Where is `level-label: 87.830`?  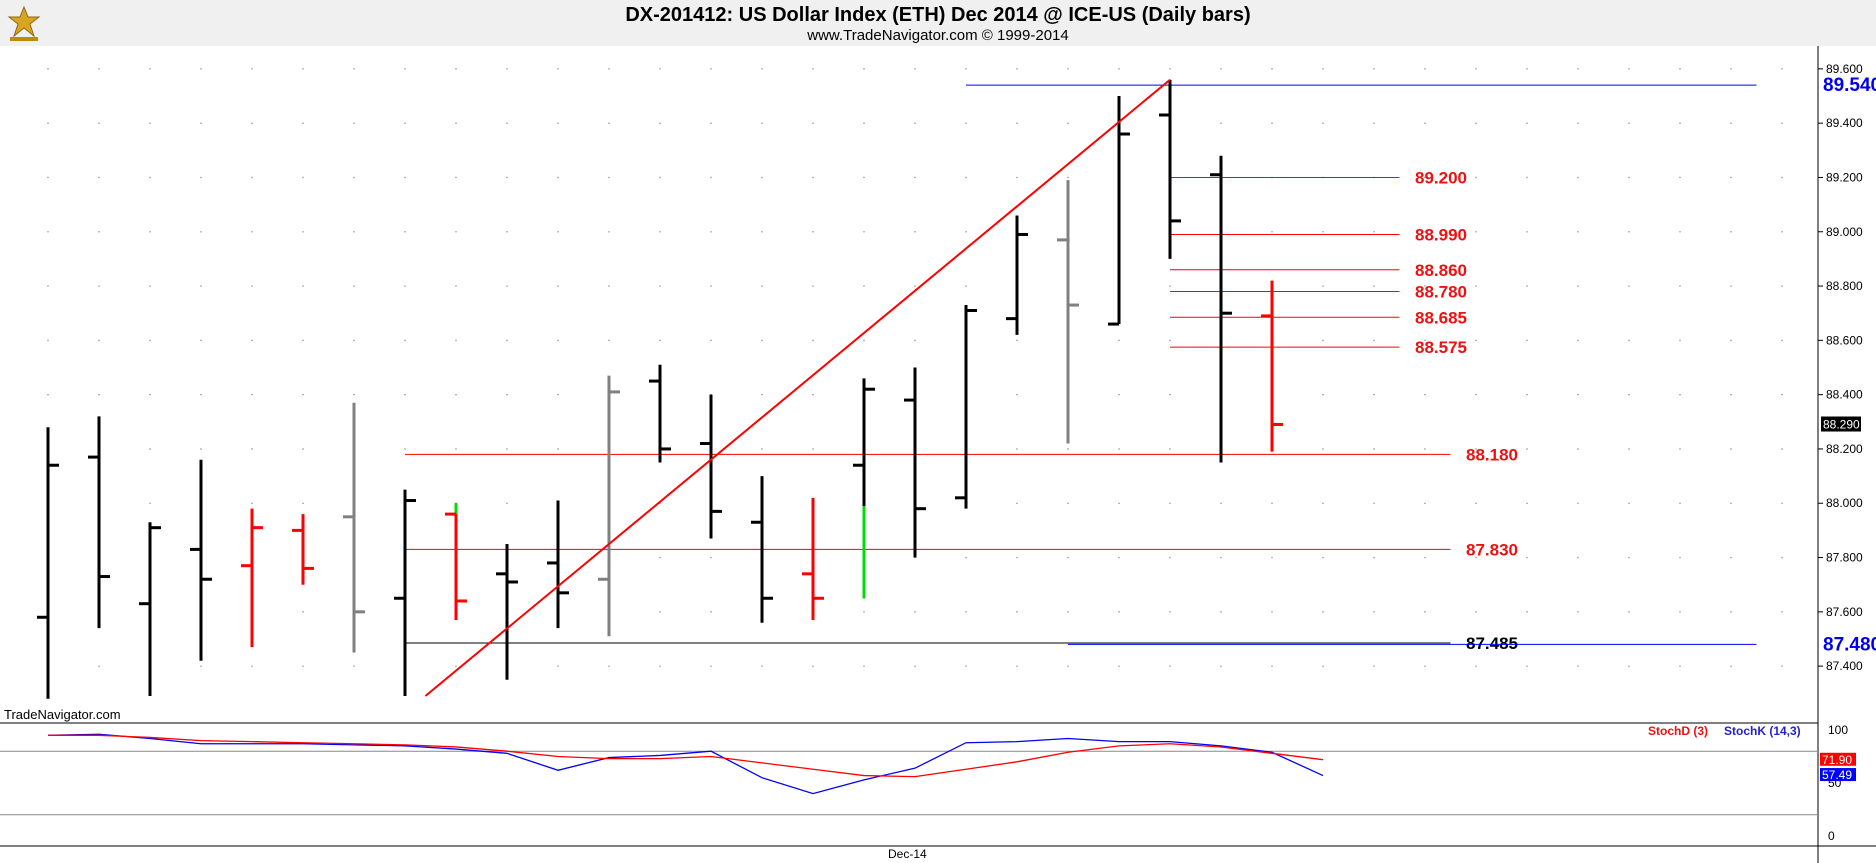 level-label: 87.830 is located at coordinates (1492, 549).